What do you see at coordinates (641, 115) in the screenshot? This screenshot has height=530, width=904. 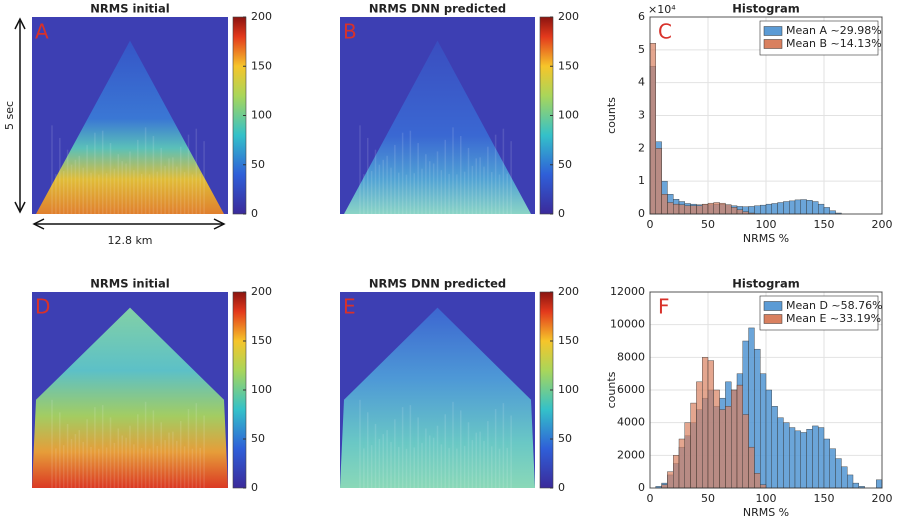 I see `y-tick-label: 3` at bounding box center [641, 115].